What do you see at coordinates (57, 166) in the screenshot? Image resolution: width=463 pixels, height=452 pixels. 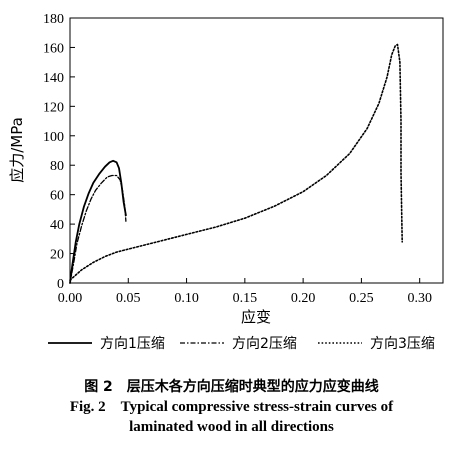 I see `y-tick-label: 80` at bounding box center [57, 166].